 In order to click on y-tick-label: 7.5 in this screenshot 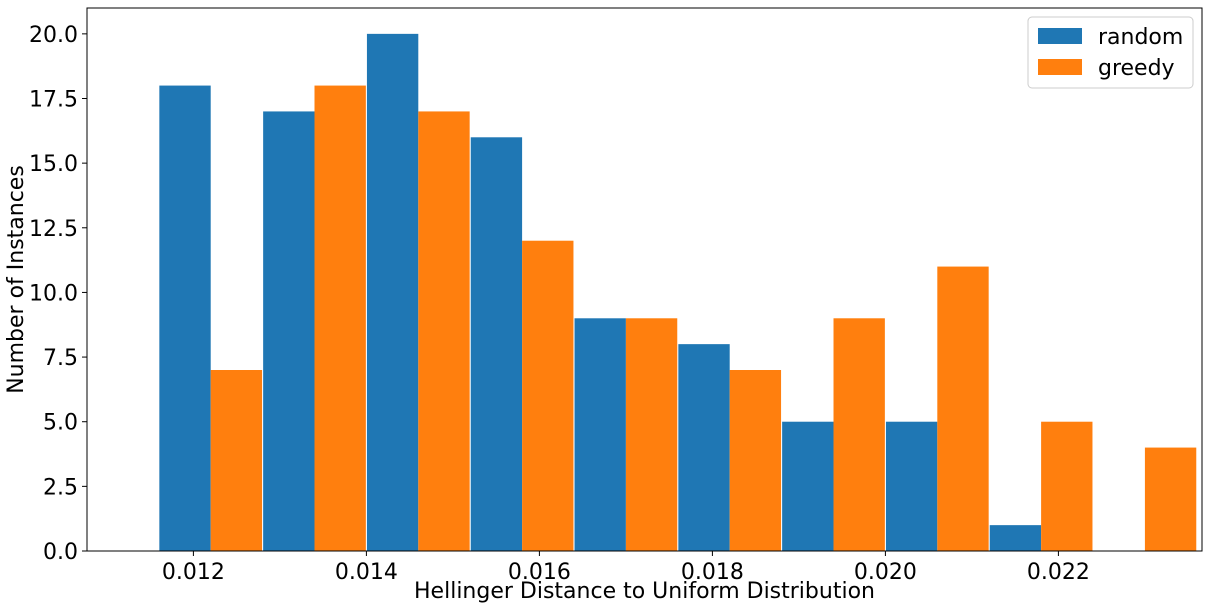, I will do `click(60, 358)`.